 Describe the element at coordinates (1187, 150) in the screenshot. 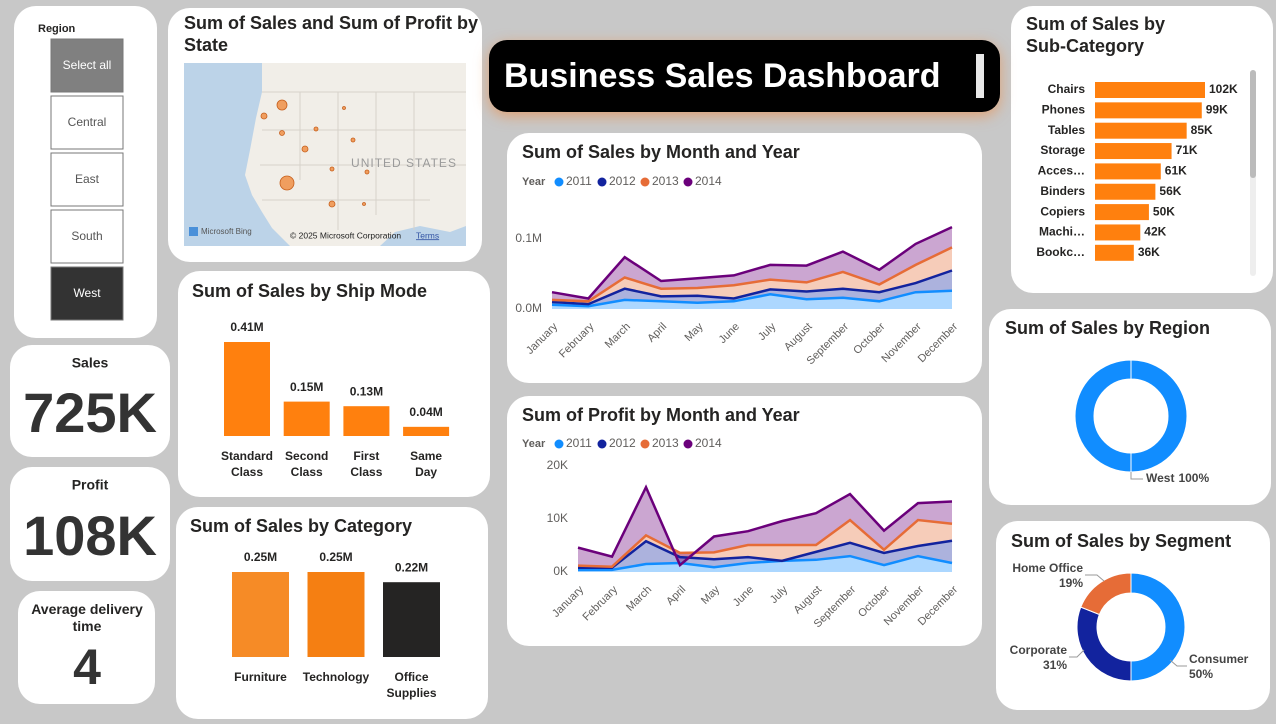

I see `data-label: 71K` at that location.